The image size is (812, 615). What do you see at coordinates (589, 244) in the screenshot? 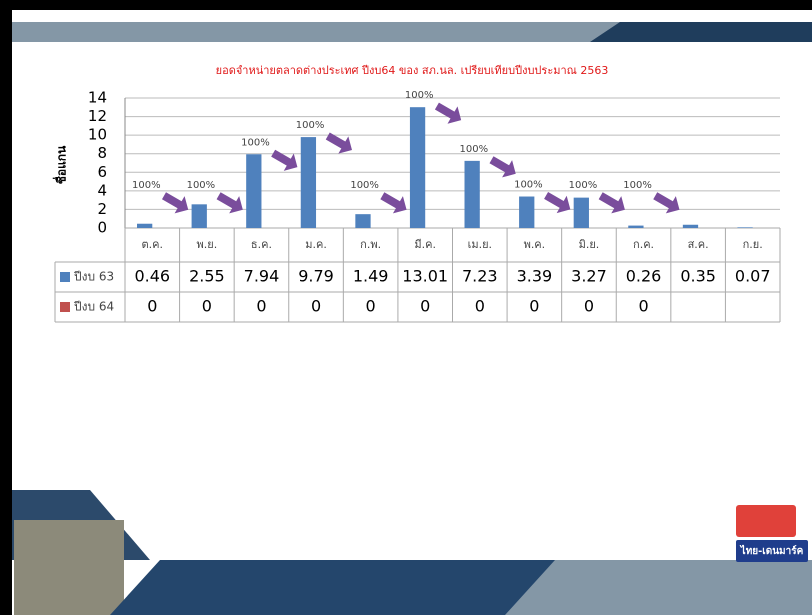
I see `x-tick-label: มิ.ย.` at bounding box center [589, 244].